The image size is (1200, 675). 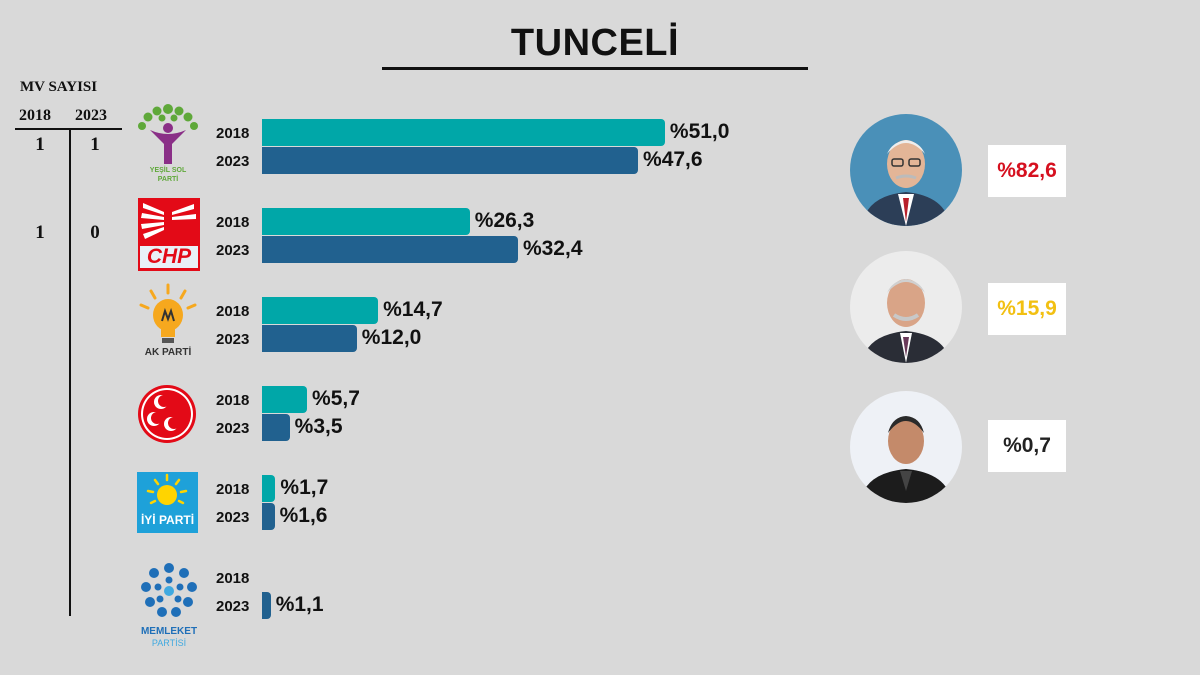 What do you see at coordinates (168, 145) in the screenshot?
I see `yesil-sol-logo: YEŞİL SOL PARTİ` at bounding box center [168, 145].